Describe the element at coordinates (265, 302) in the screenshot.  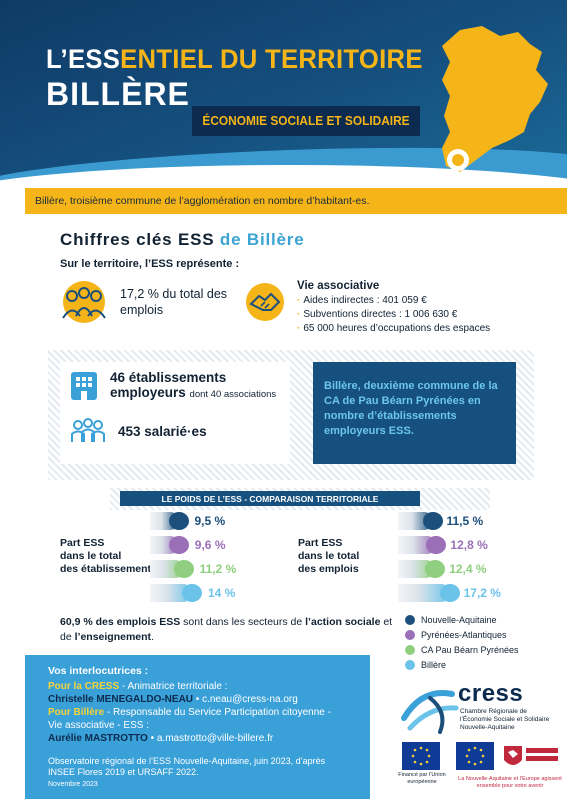
I see `handshake-icon` at that location.